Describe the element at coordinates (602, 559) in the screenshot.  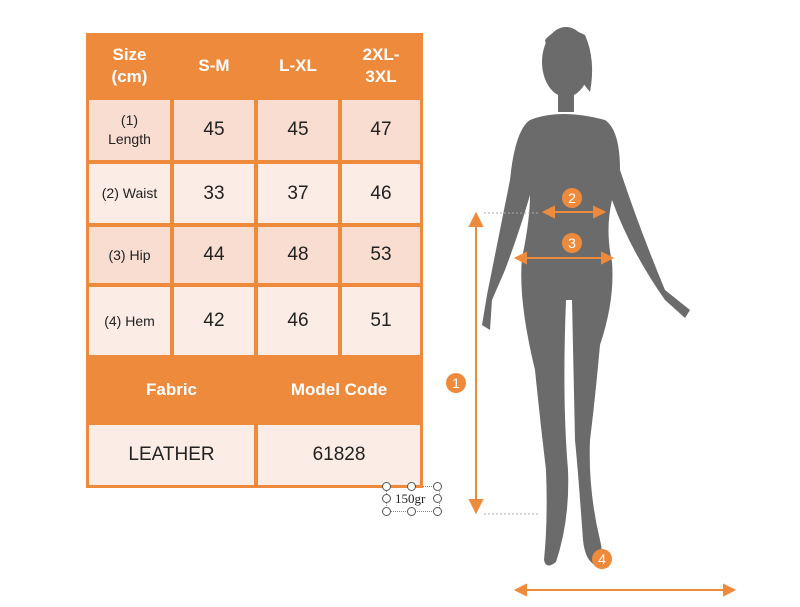
I see `badge-hem: 4` at that location.